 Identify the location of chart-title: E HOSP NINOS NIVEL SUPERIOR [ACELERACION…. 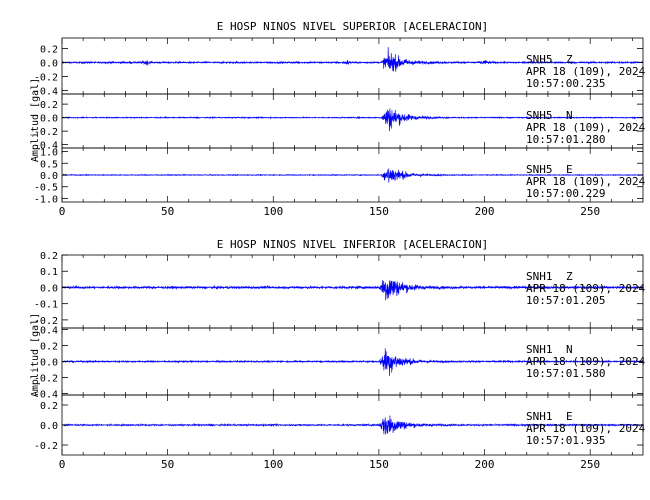
(353, 26).